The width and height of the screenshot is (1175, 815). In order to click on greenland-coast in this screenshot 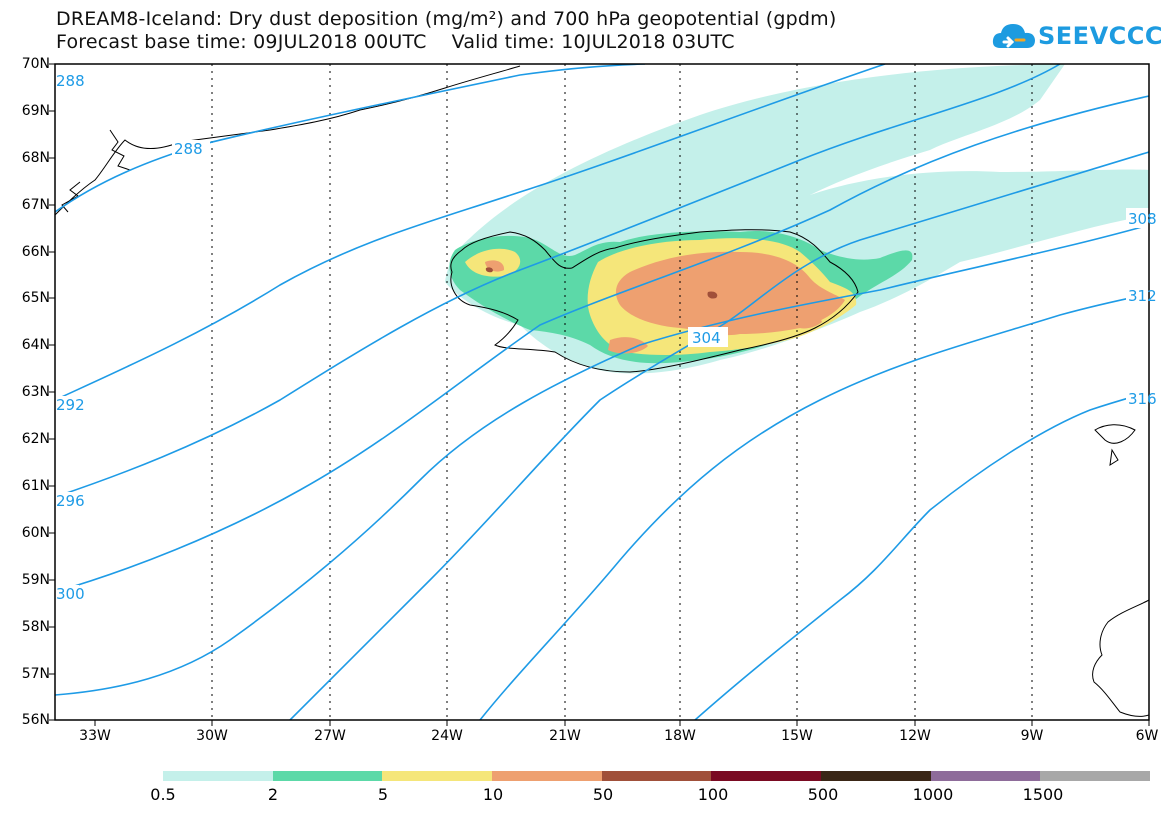, I will do `click(288, 140)`.